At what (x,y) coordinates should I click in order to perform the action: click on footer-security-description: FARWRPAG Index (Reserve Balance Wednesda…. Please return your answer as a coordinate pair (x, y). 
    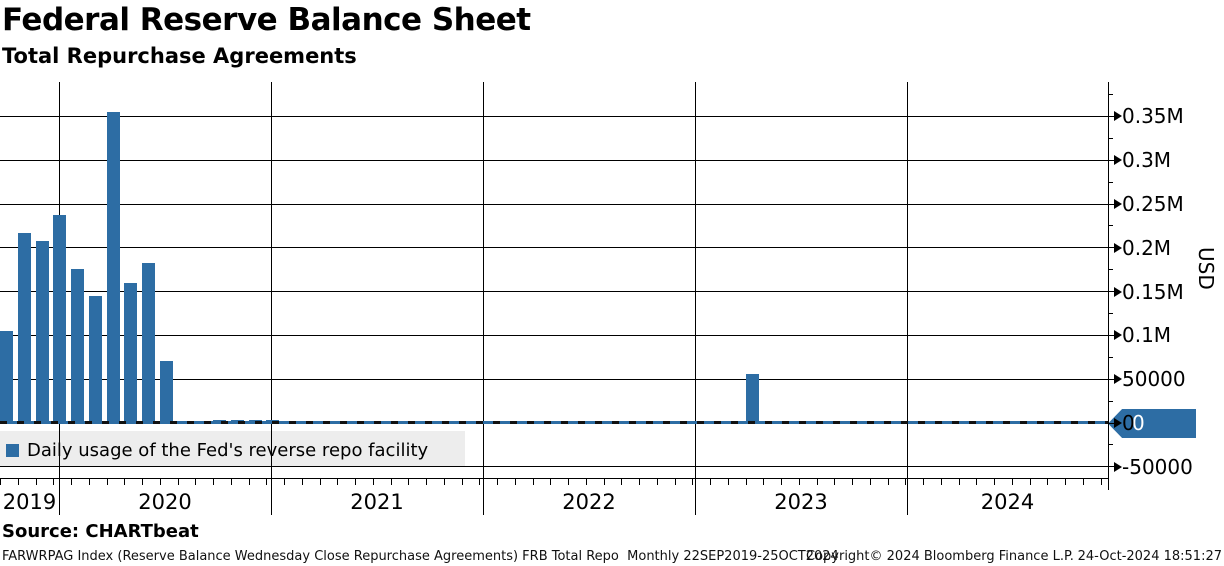
    Looking at the image, I should click on (420, 556).